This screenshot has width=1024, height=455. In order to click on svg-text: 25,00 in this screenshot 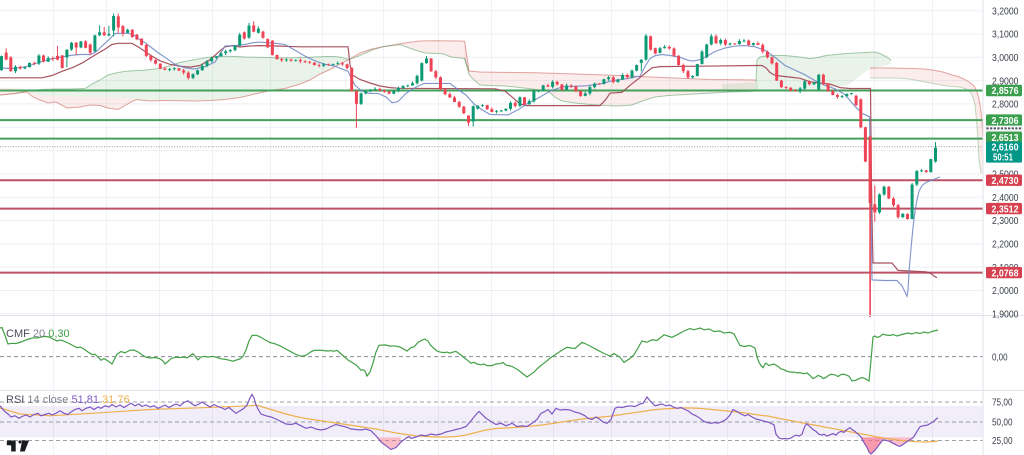, I will do `click(1002, 441)`.